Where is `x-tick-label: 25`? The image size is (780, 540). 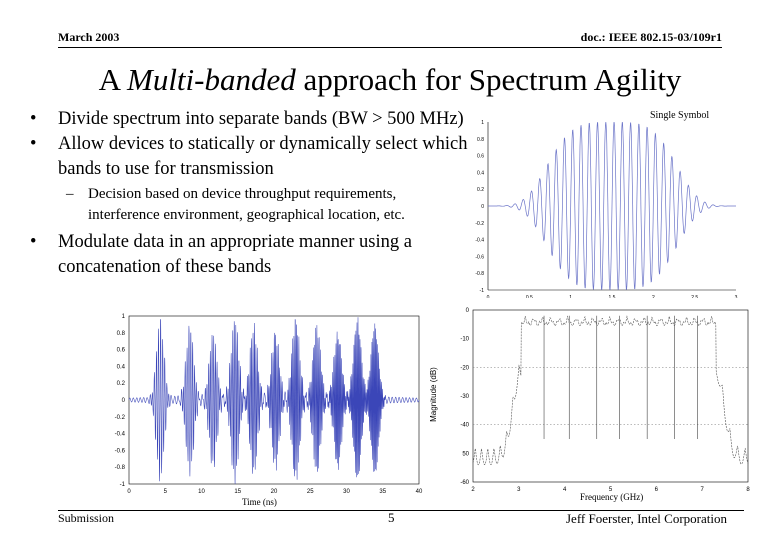
x-tick-label: 25 is located at coordinates (310, 492).